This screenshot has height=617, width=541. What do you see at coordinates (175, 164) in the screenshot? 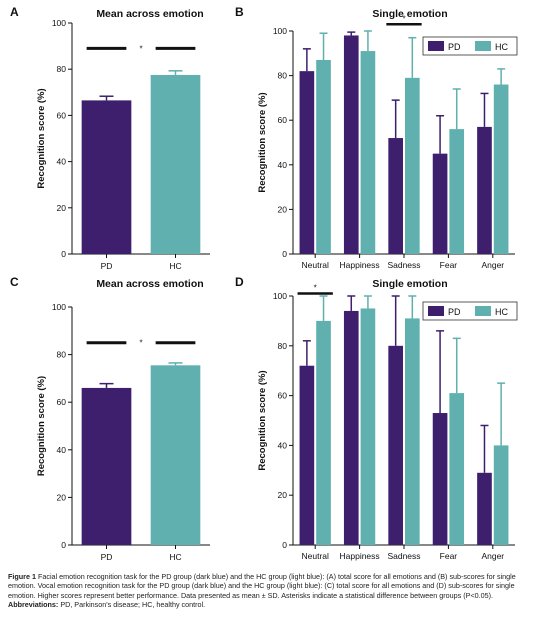
I see `panel-a-bar-hc` at bounding box center [175, 164].